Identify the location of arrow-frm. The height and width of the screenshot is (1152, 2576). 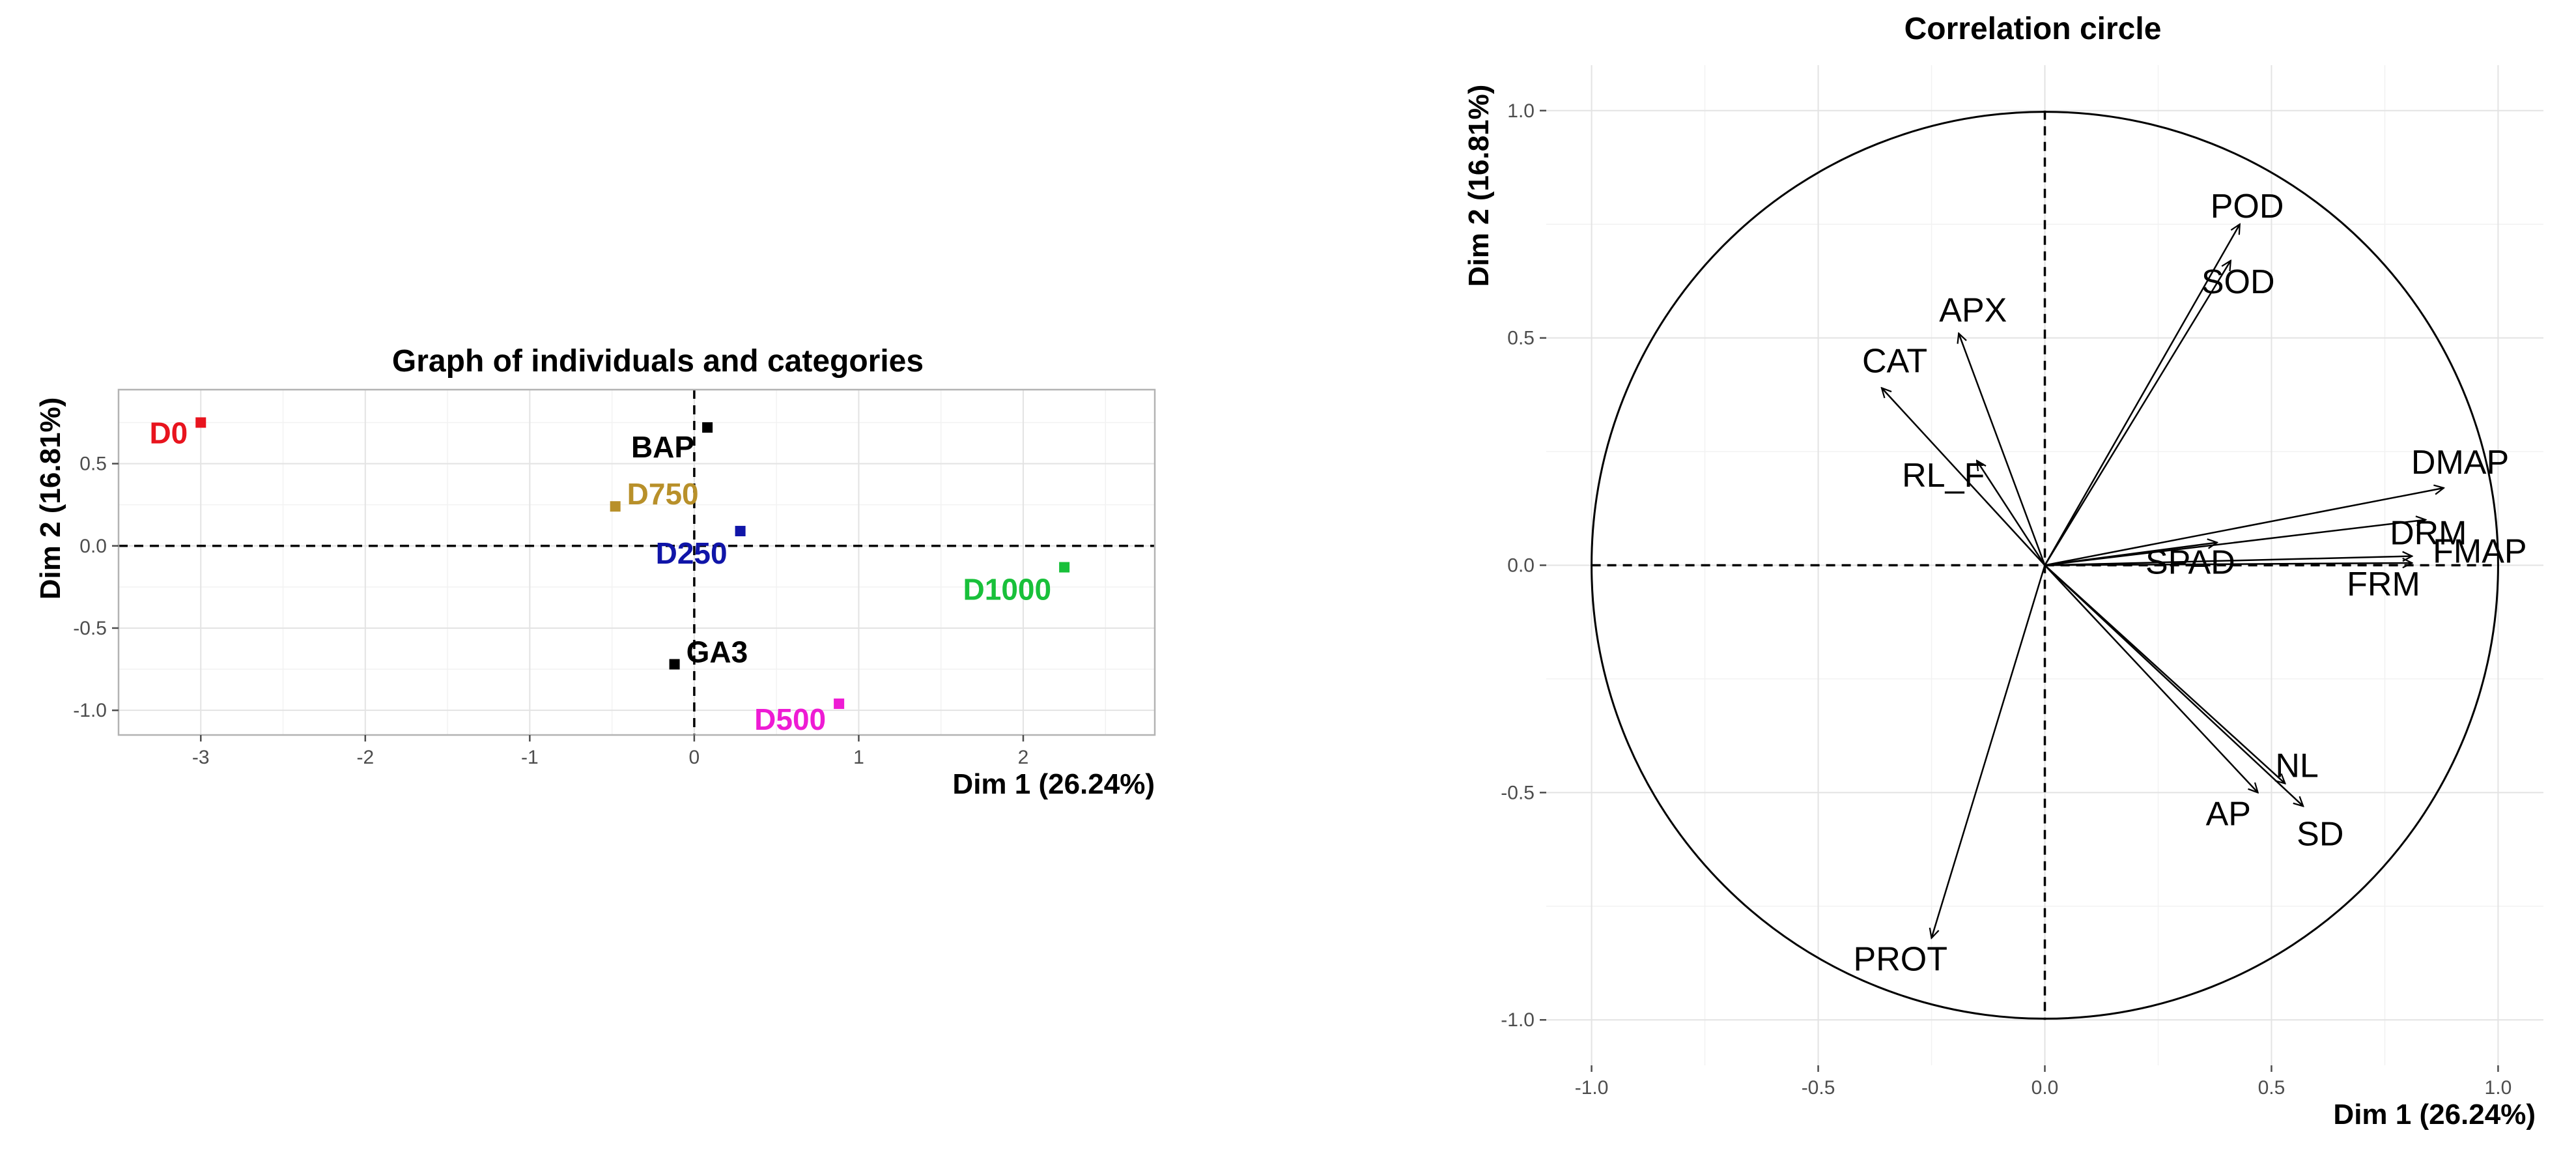
(2229, 564).